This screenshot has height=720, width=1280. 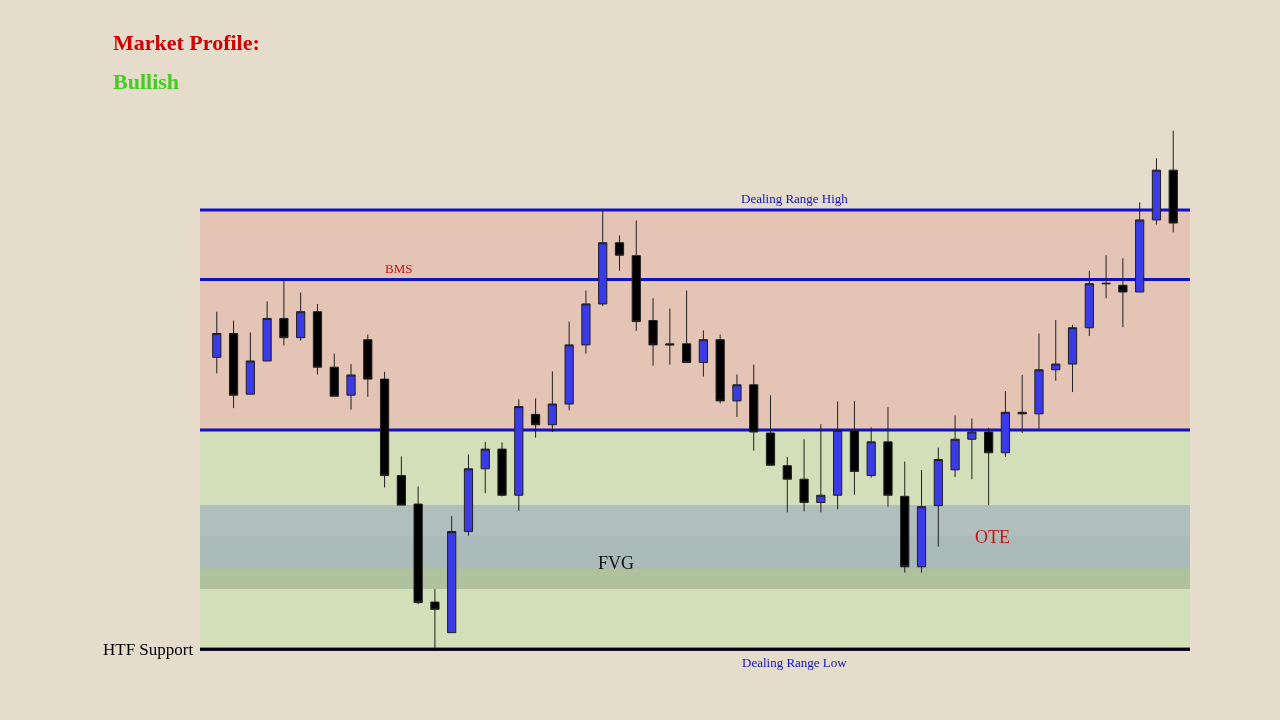 What do you see at coordinates (795, 662) in the screenshot?
I see `ref-line-label: Dealing Range Low` at bounding box center [795, 662].